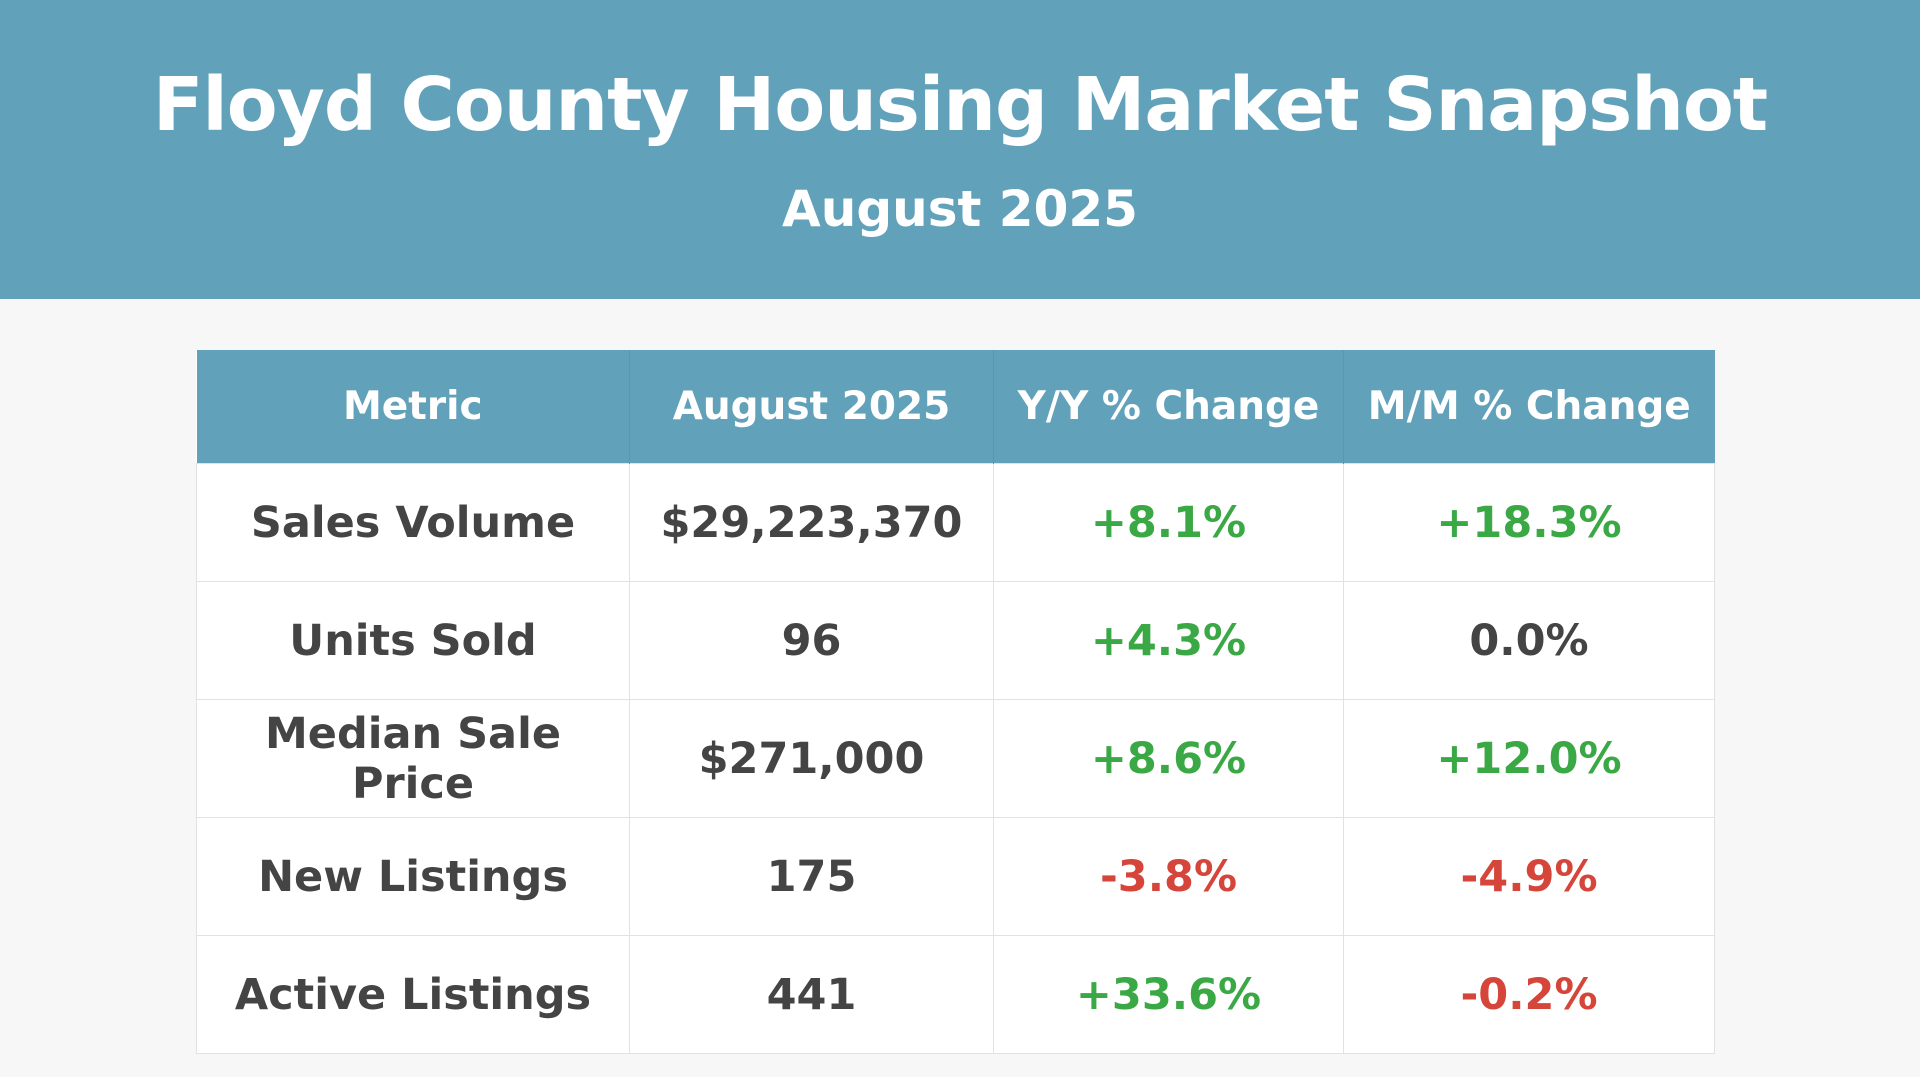  What do you see at coordinates (1168, 994) in the screenshot?
I see `yy-change-cell: +33.6%` at bounding box center [1168, 994].